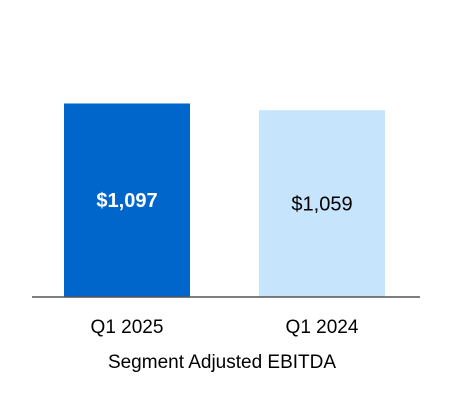 Image resolution: width=450 pixels, height=400 pixels. I want to click on x-tick-label-2: Q1 2024, so click(322, 327).